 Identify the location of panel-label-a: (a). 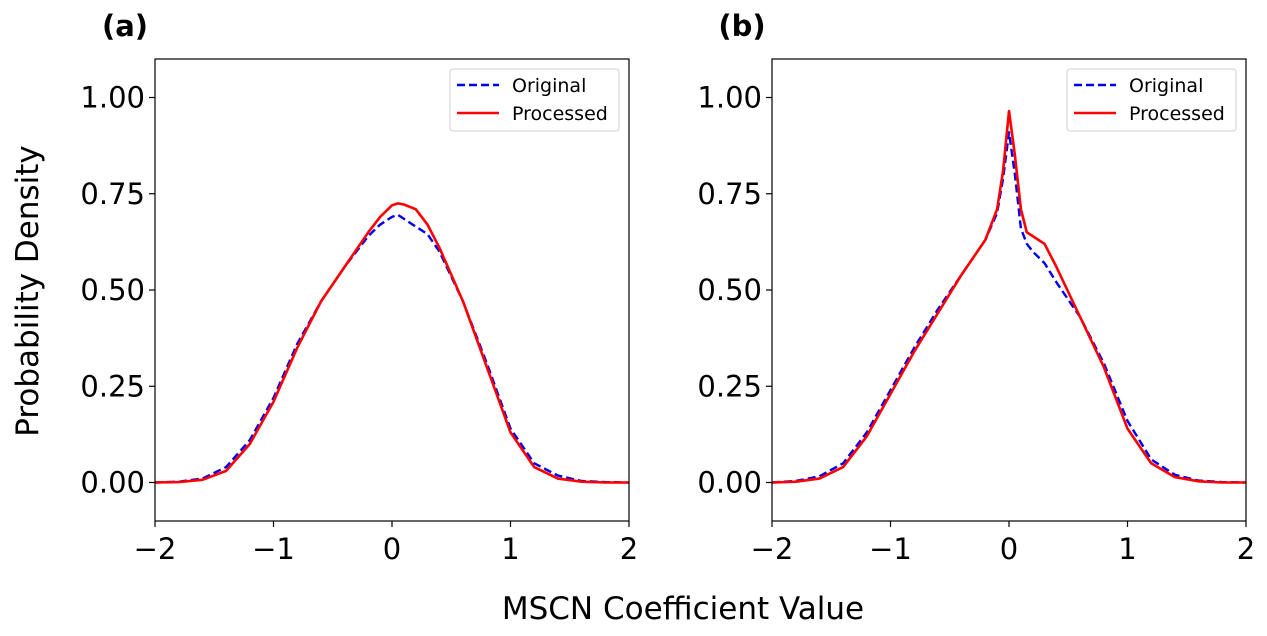
(125, 26).